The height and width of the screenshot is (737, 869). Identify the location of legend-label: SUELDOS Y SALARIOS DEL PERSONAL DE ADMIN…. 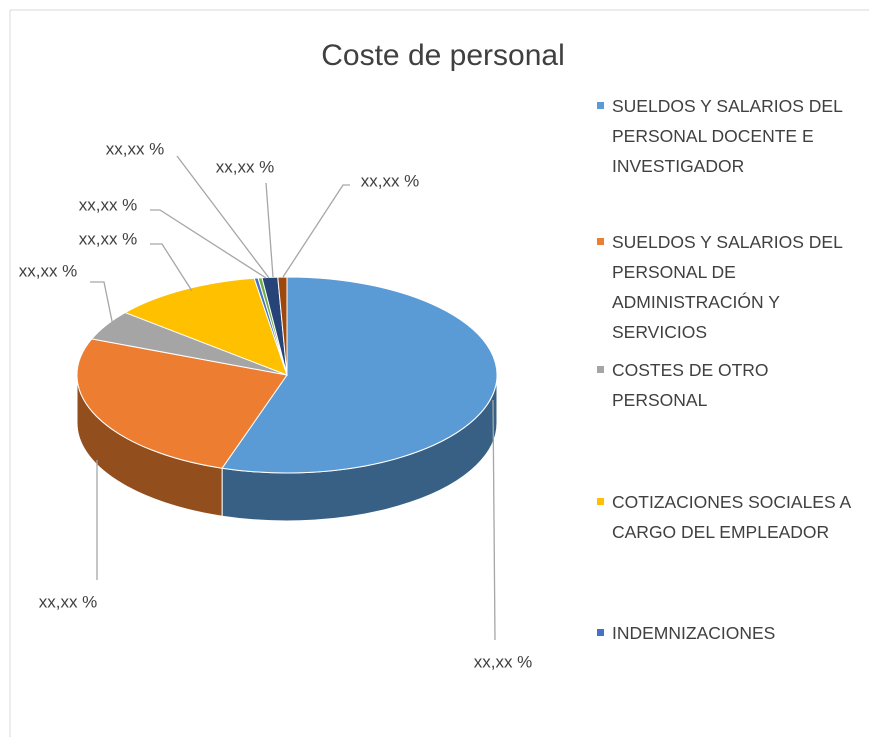
(727, 287).